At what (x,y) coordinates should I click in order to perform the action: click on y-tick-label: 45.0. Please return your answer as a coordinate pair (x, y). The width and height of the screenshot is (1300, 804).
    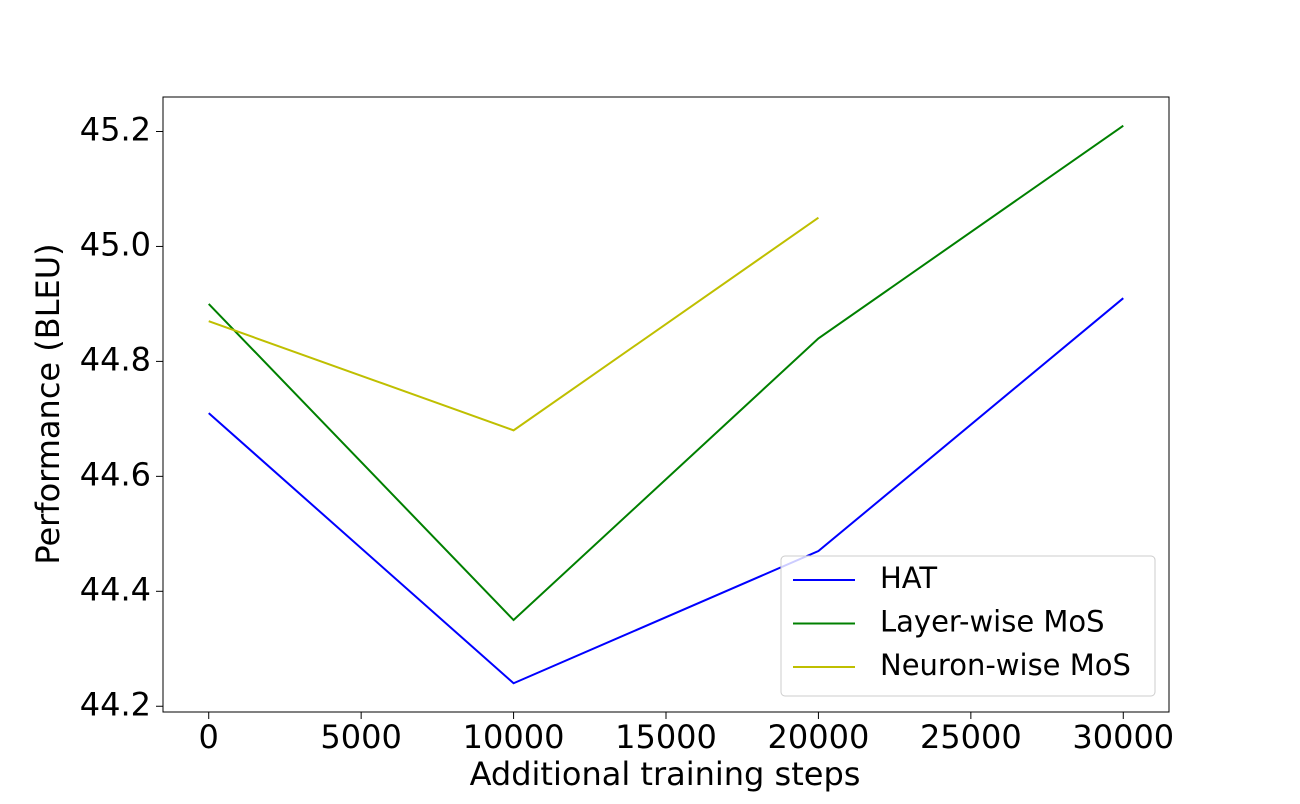
    Looking at the image, I should click on (115, 244).